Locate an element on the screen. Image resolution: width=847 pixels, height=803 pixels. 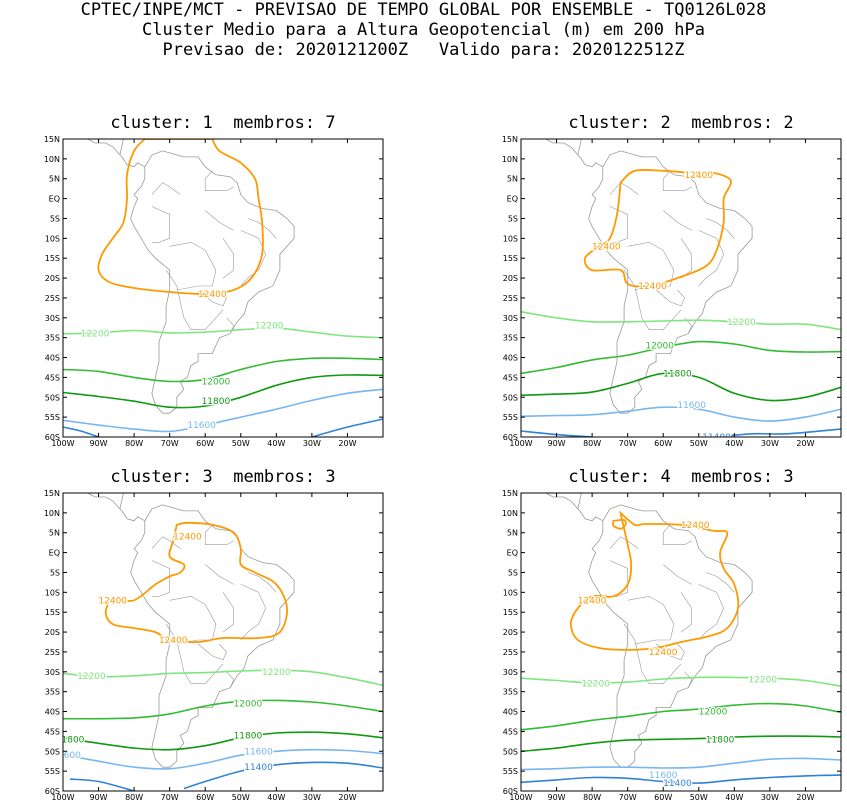
panel-title-cluster-4: cluster: 4 membros: 3 is located at coordinates (681, 477).